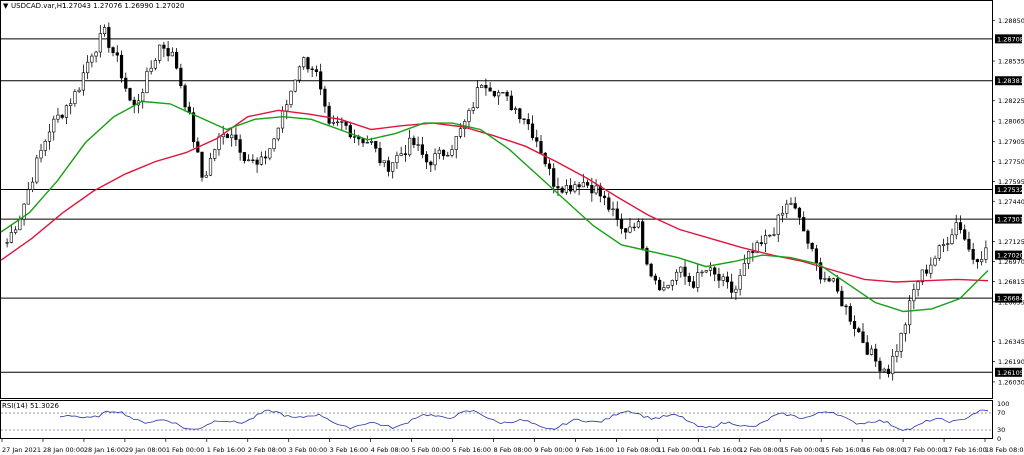 The width and height of the screenshot is (1024, 455). What do you see at coordinates (1011, 122) in the screenshot?
I see `y-tick-label: 1.28065` at bounding box center [1011, 122].